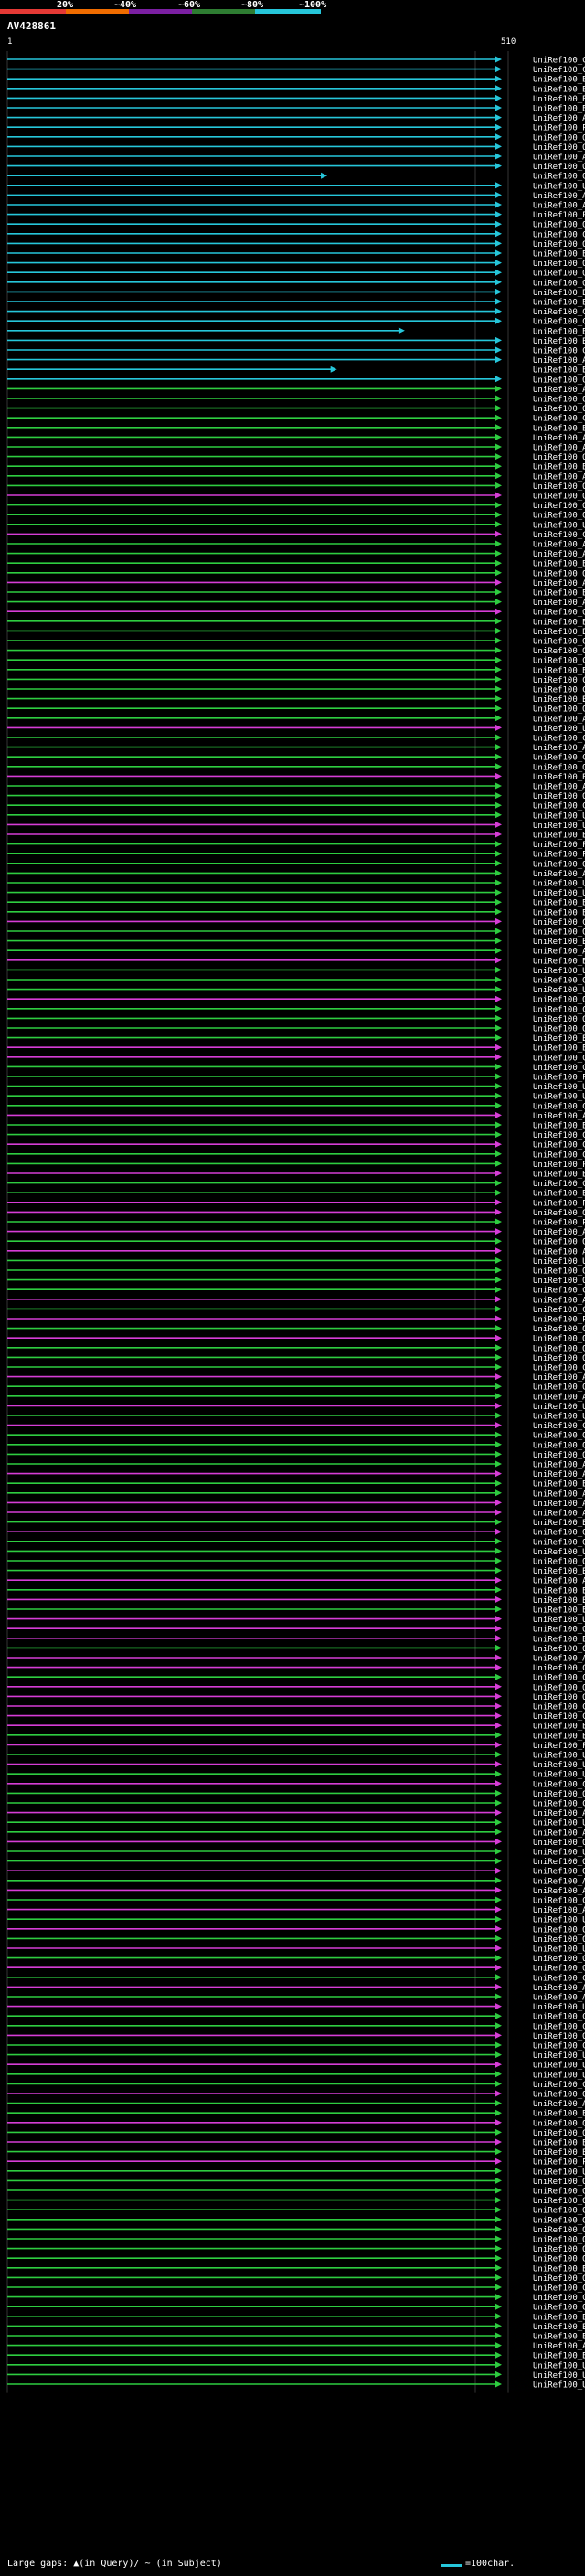 This screenshot has width=585, height=2576. What do you see at coordinates (559, 554) in the screenshot?
I see `hit-label: UniRef100_A8QBP0` at bounding box center [559, 554].